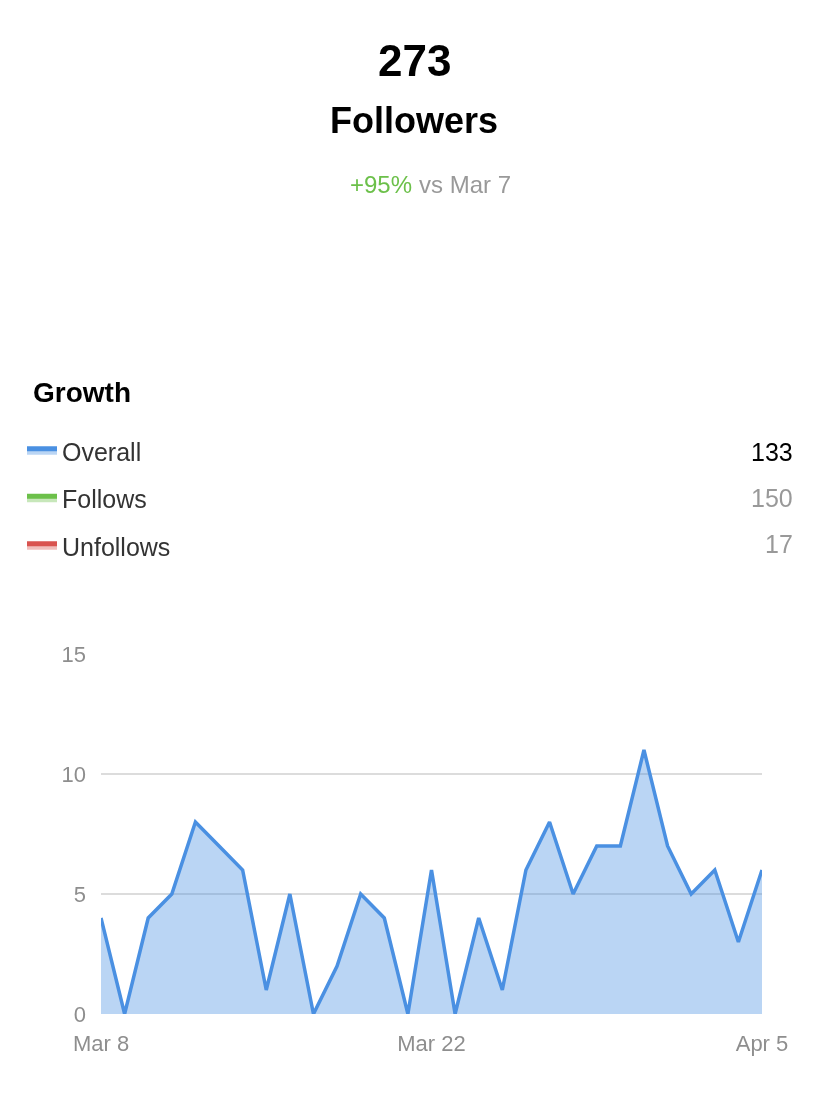 The image size is (828, 1112). What do you see at coordinates (102, 451) in the screenshot?
I see `legend-label: Overall` at bounding box center [102, 451].